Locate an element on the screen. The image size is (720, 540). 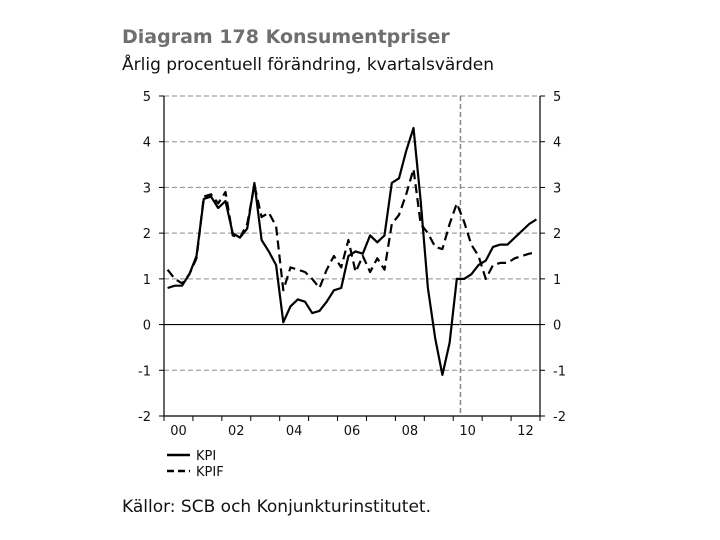
x-tick-label: 04 is located at coordinates (294, 431).